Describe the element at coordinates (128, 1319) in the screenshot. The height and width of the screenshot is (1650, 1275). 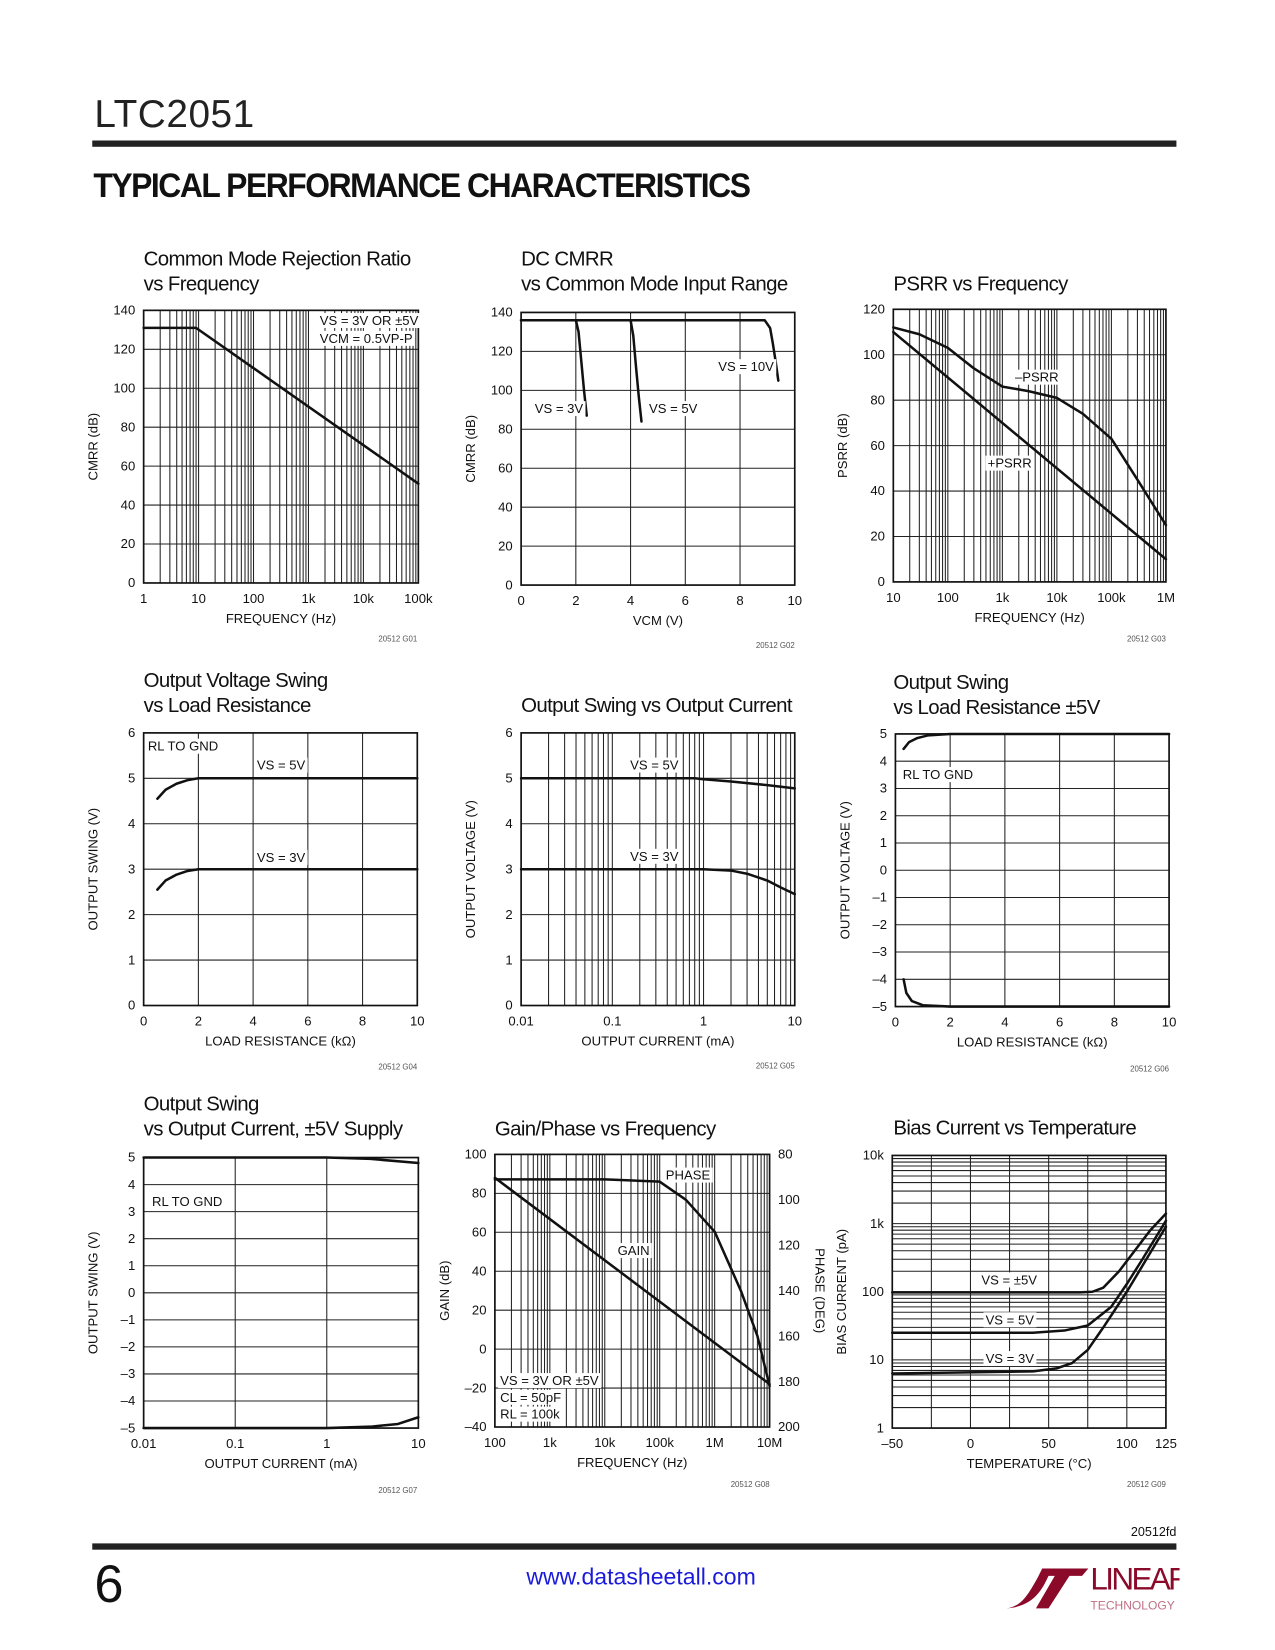
I see `y-tick-label: –1` at that location.